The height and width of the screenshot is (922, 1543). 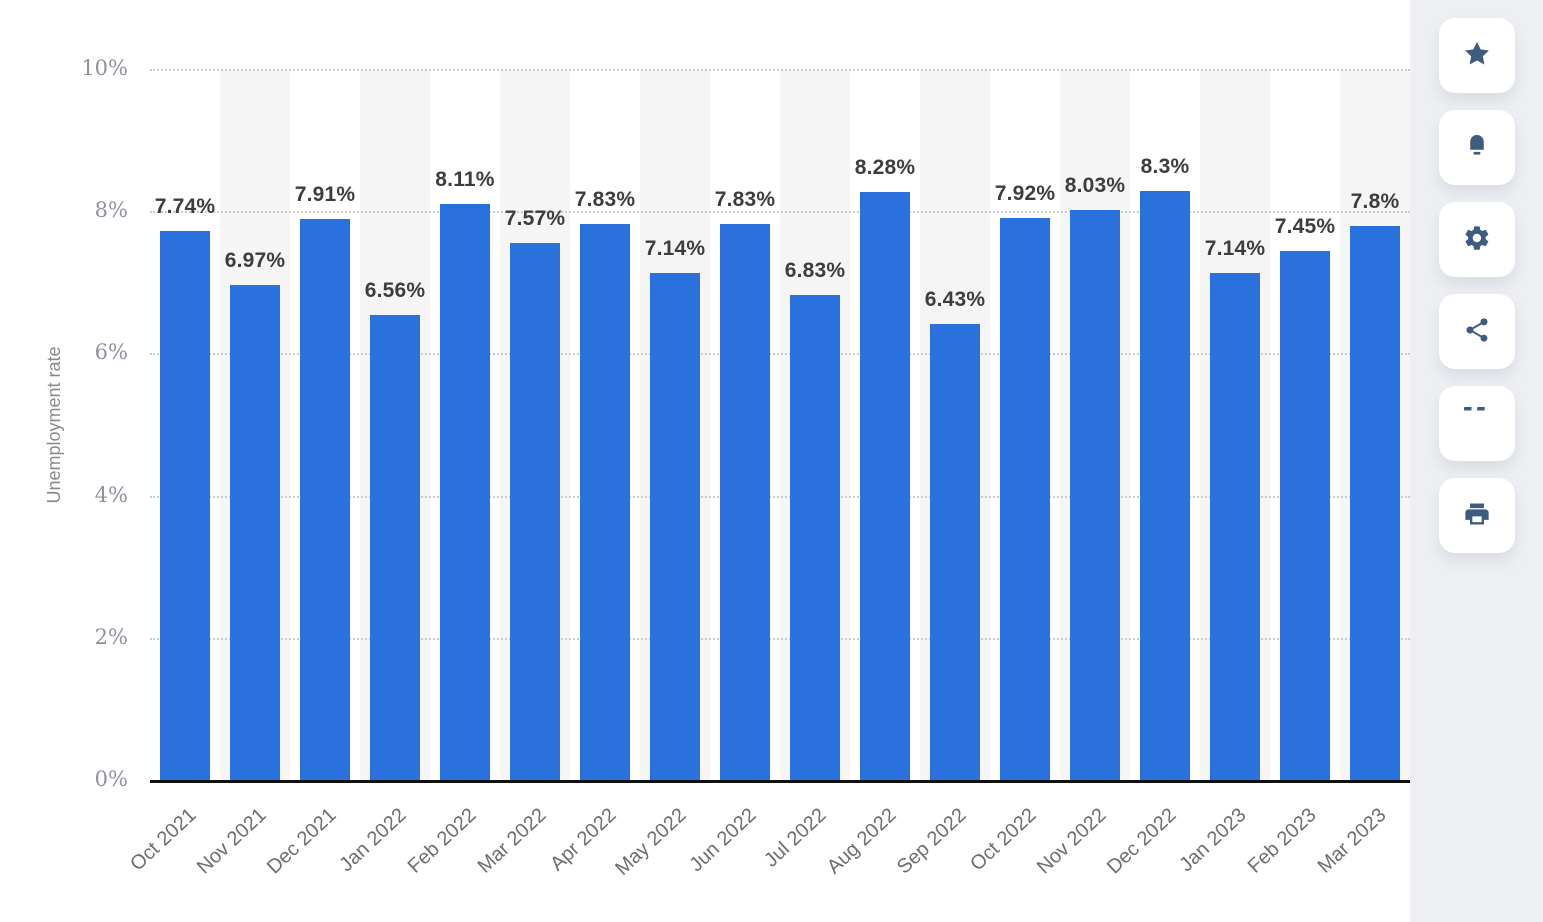 What do you see at coordinates (111, 210) in the screenshot?
I see `y-axis-tick-label: 8%` at bounding box center [111, 210].